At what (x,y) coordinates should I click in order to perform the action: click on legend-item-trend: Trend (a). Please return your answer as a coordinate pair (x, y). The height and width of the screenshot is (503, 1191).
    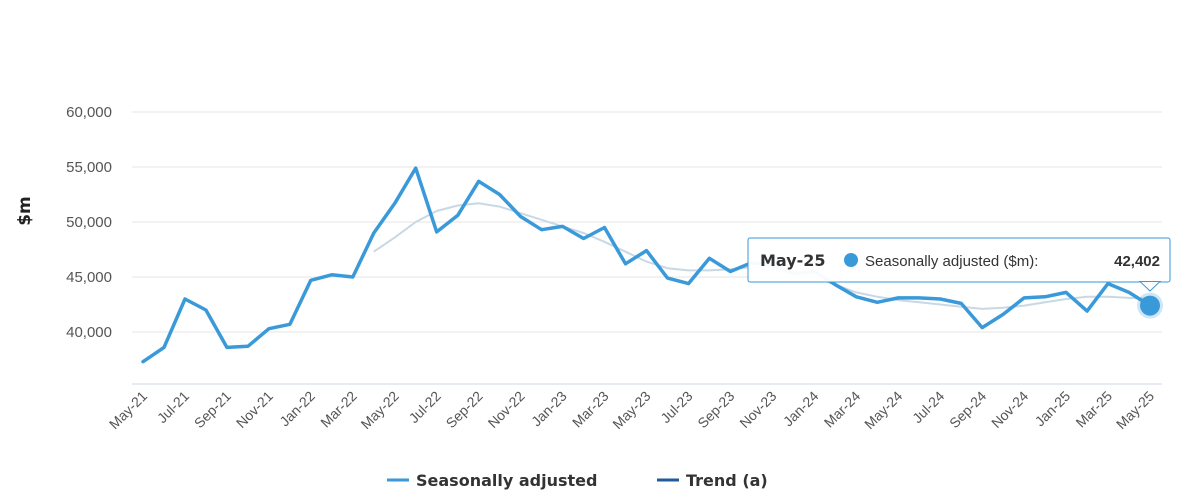
    Looking at the image, I should click on (712, 480).